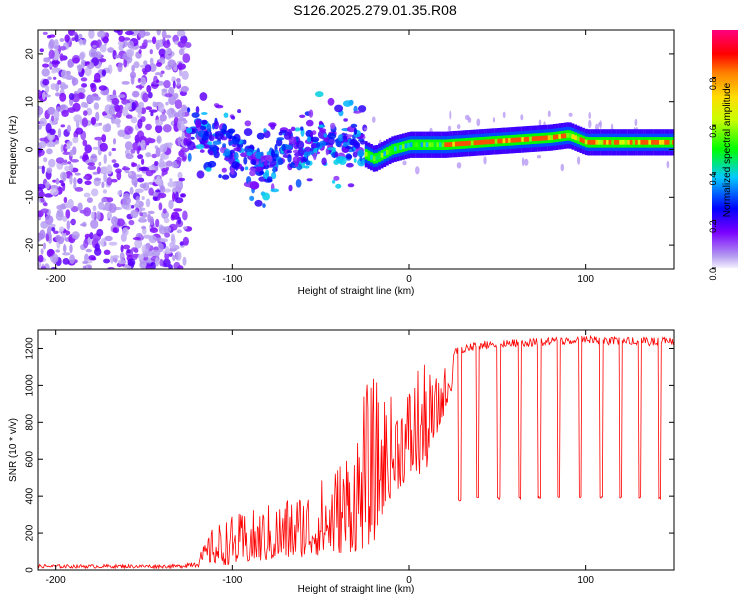 The image size is (750, 600). I want to click on x-tick-label: -100, so click(232, 279).